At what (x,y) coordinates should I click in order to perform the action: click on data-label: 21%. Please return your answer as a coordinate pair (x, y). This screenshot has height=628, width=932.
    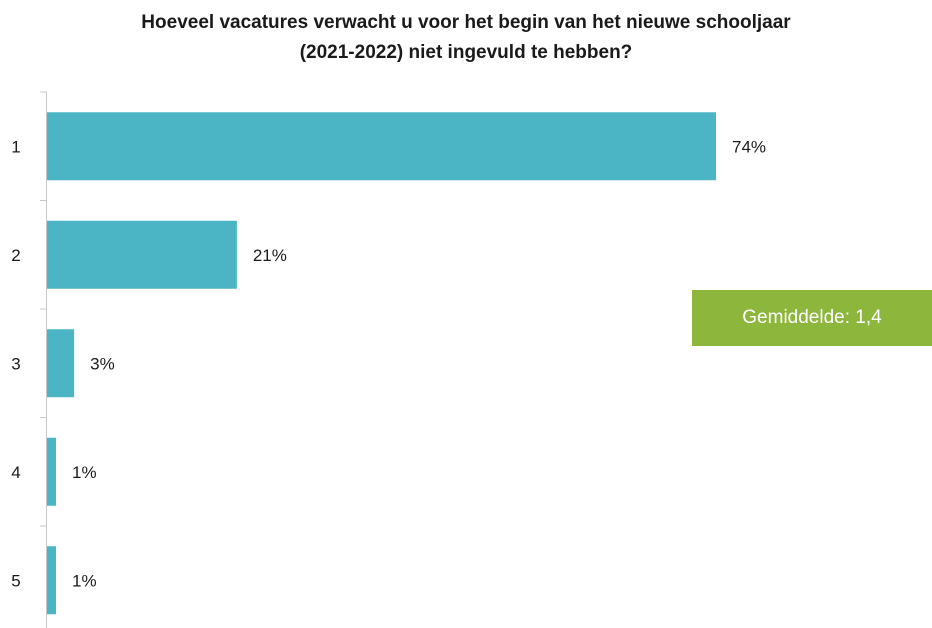
    Looking at the image, I should click on (270, 255).